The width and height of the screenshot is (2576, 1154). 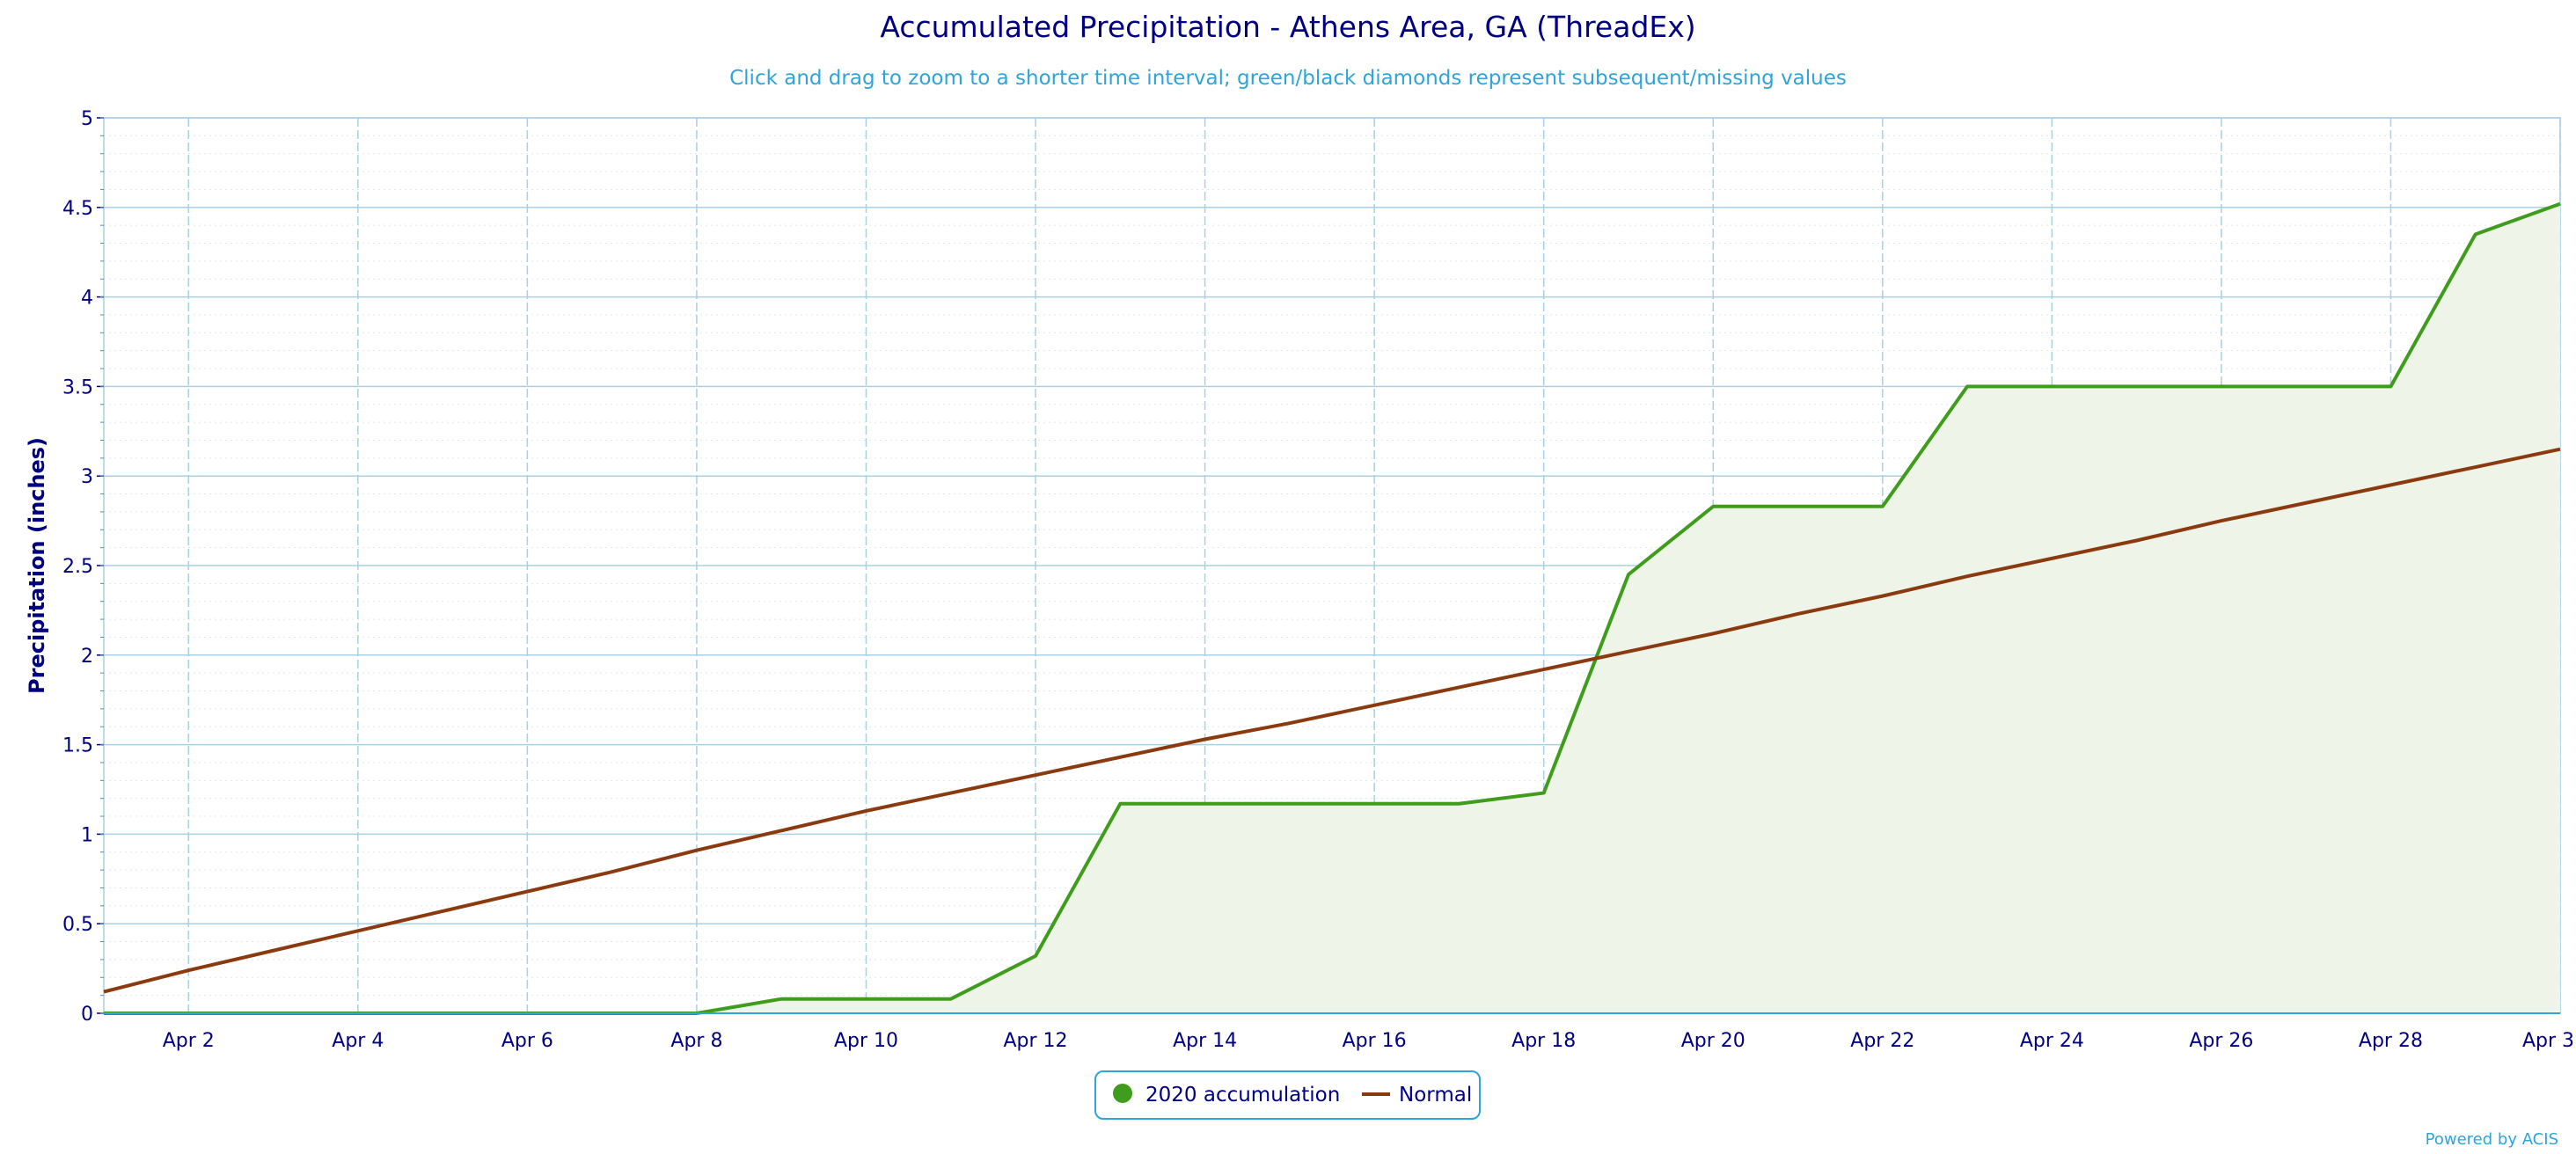 What do you see at coordinates (527, 1041) in the screenshot?
I see `x-tick-label: Apr 6` at bounding box center [527, 1041].